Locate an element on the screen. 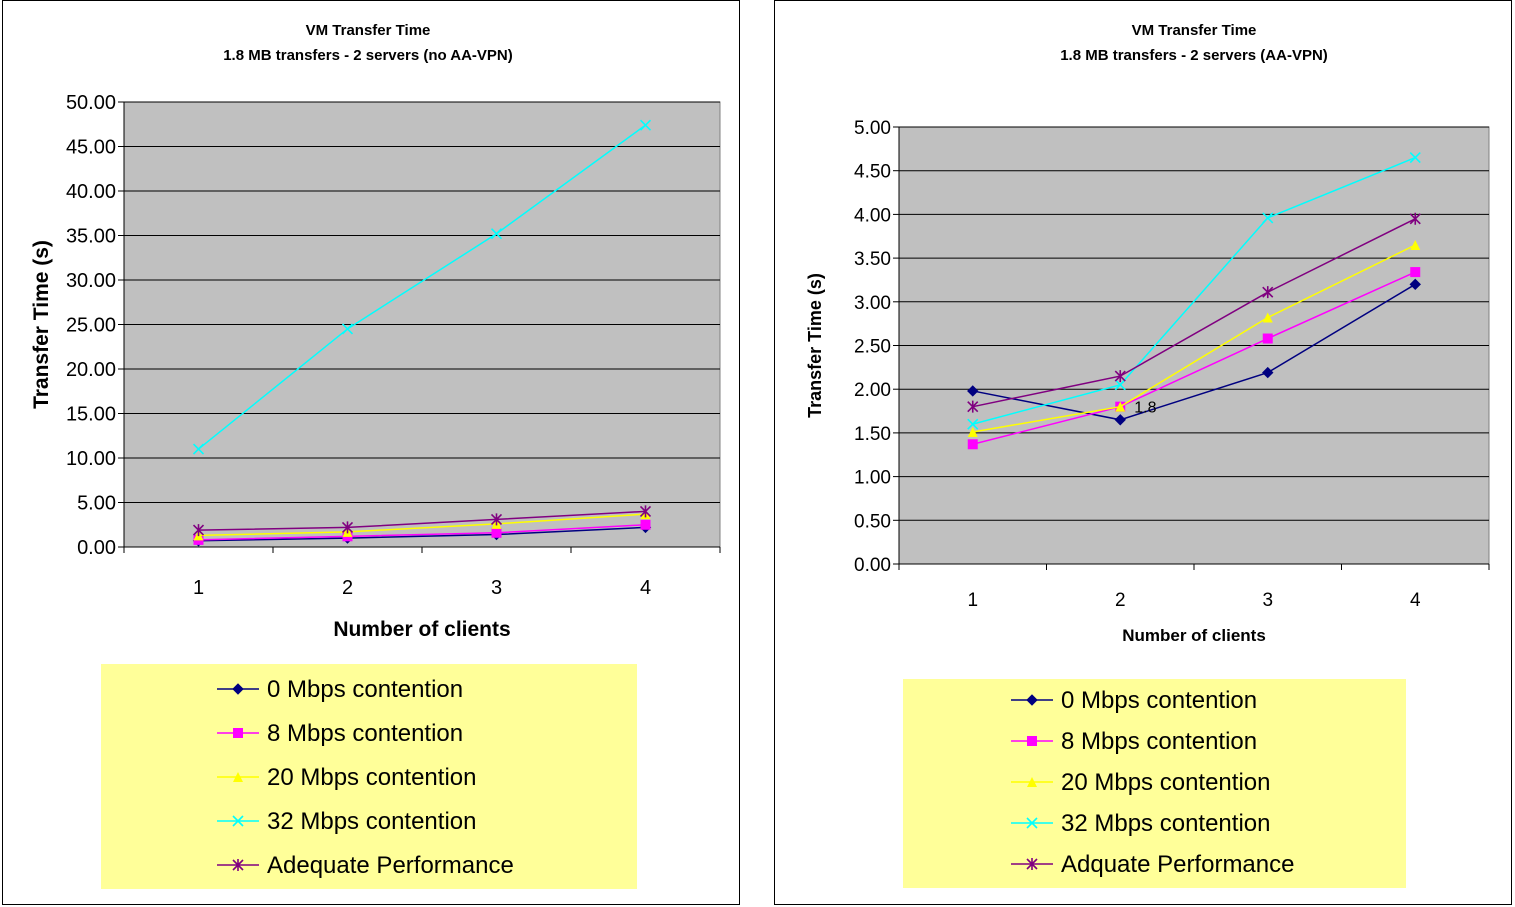 This screenshot has height=907, width=1515. y-tick-label: 45.00 is located at coordinates (91, 148).